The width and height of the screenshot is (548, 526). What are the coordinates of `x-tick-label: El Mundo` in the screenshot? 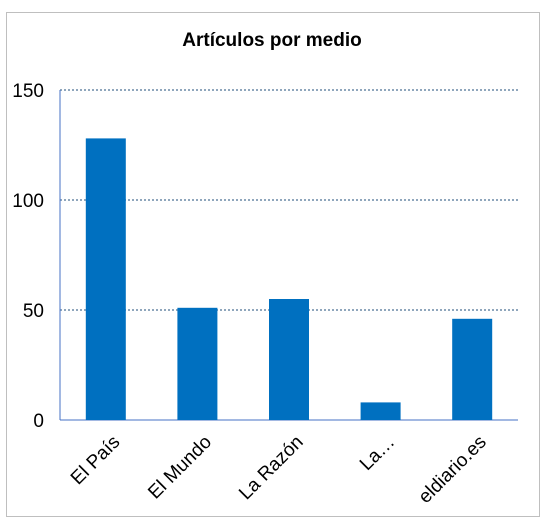 It's located at (180, 468).